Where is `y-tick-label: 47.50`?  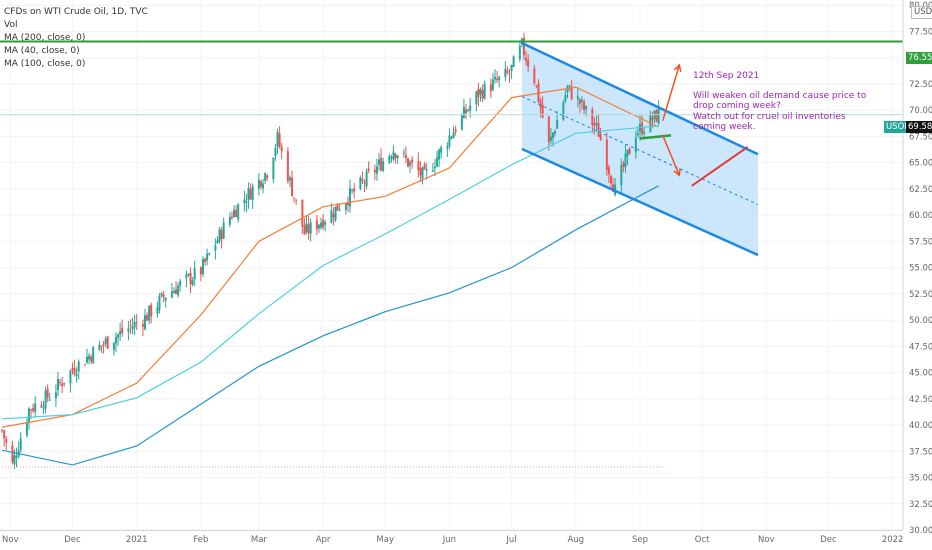 y-tick-label: 47.50 is located at coordinates (920, 347).